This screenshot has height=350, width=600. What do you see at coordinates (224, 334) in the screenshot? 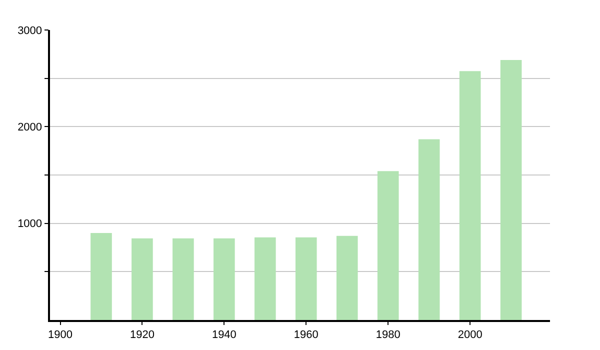
I see `x-tick-label: 1940` at bounding box center [224, 334].